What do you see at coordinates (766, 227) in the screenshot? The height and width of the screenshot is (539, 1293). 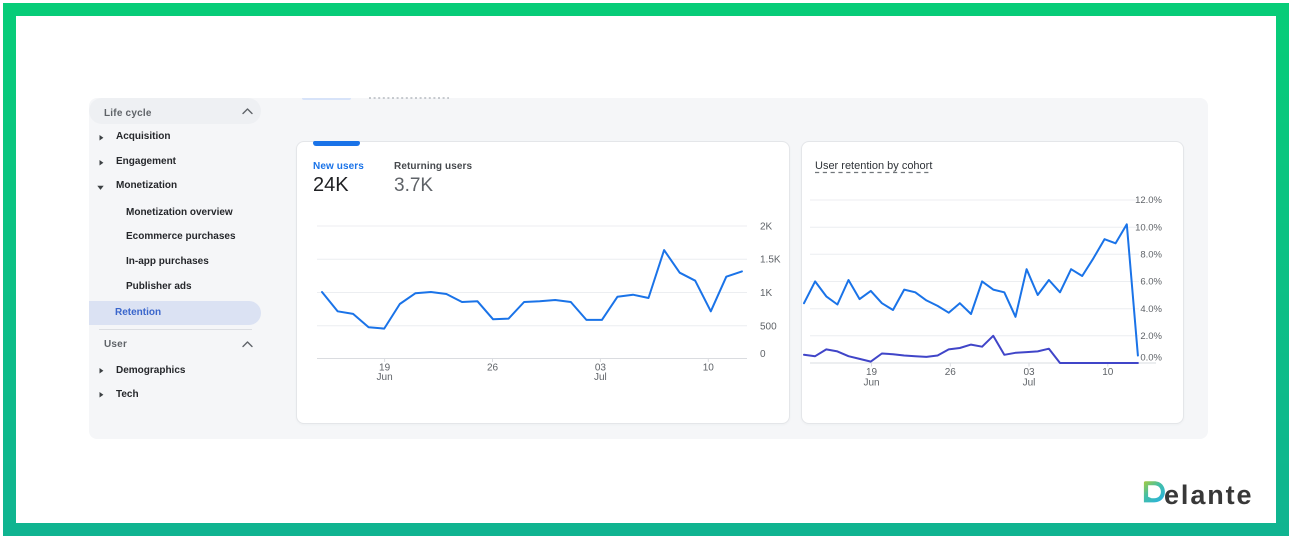 I see `svg-text: 2K` at bounding box center [766, 227].